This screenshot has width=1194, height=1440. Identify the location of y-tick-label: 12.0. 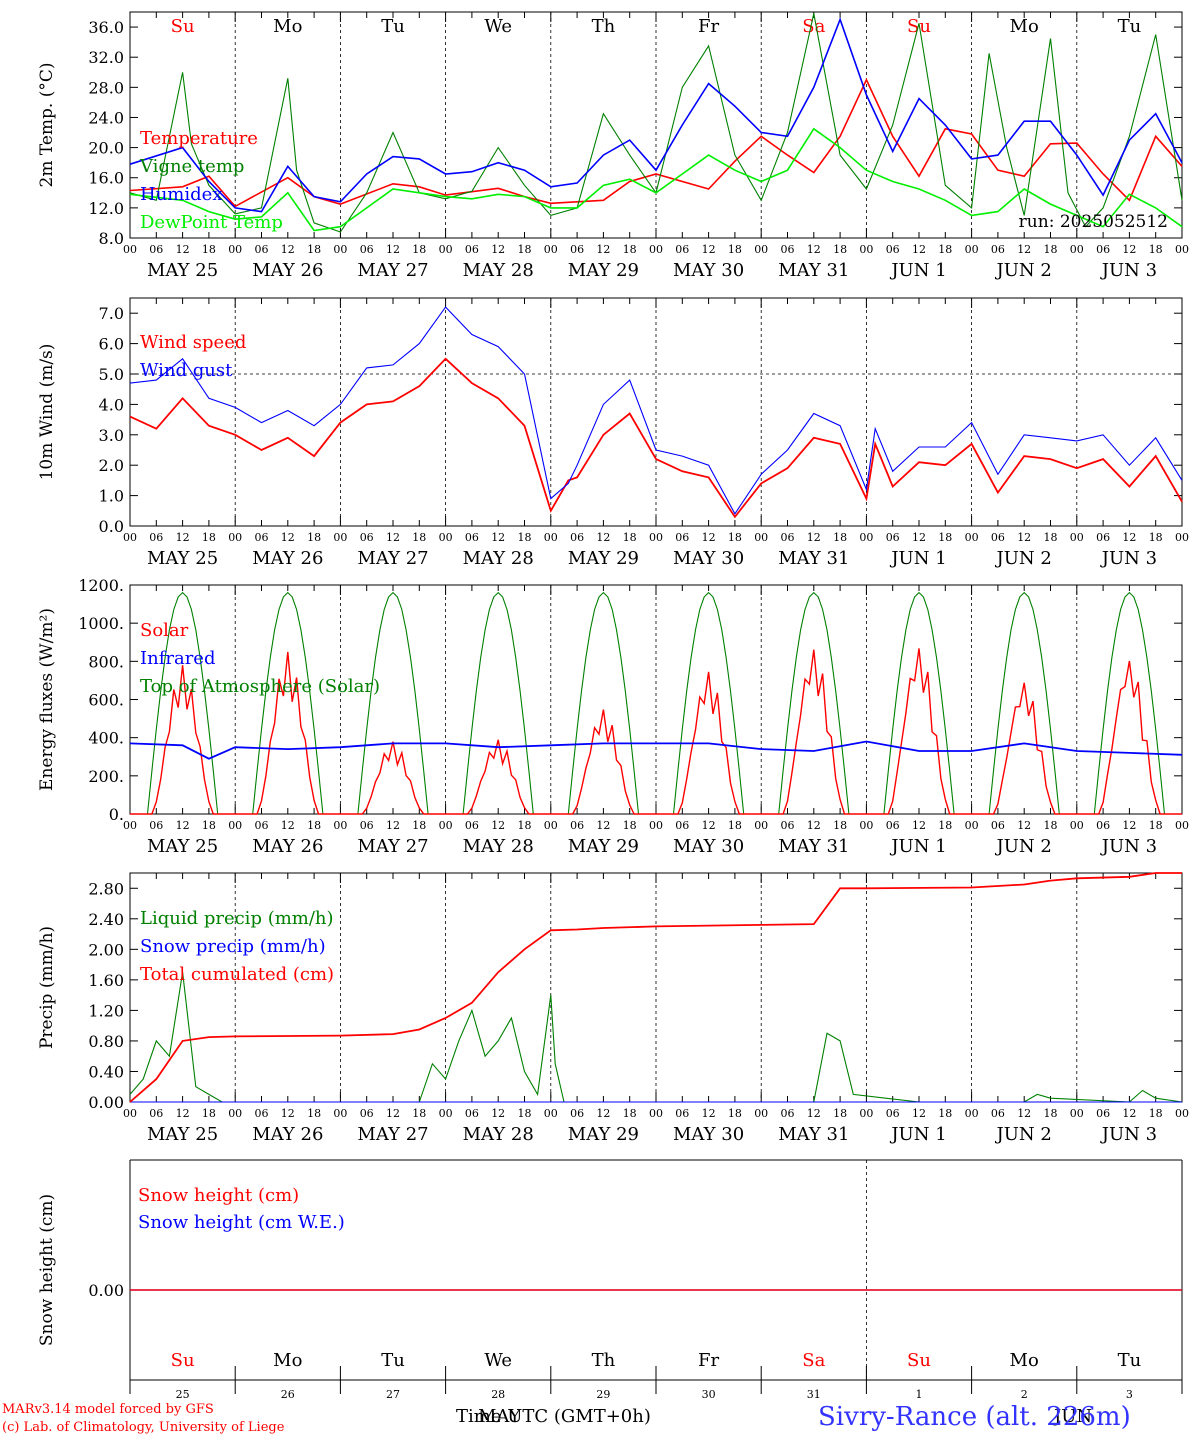
(106, 208).